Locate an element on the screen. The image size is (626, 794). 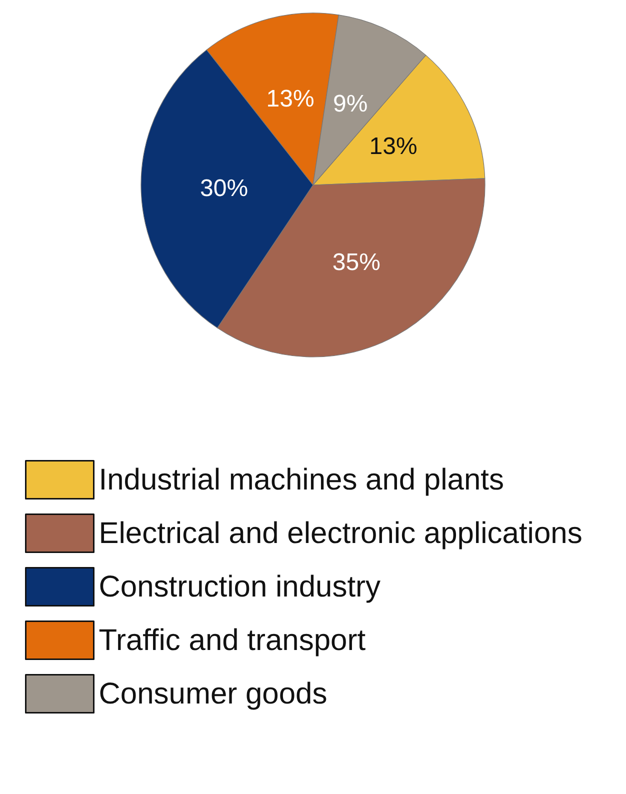
legend-label: Traffic and transport is located at coordinates (232, 640).